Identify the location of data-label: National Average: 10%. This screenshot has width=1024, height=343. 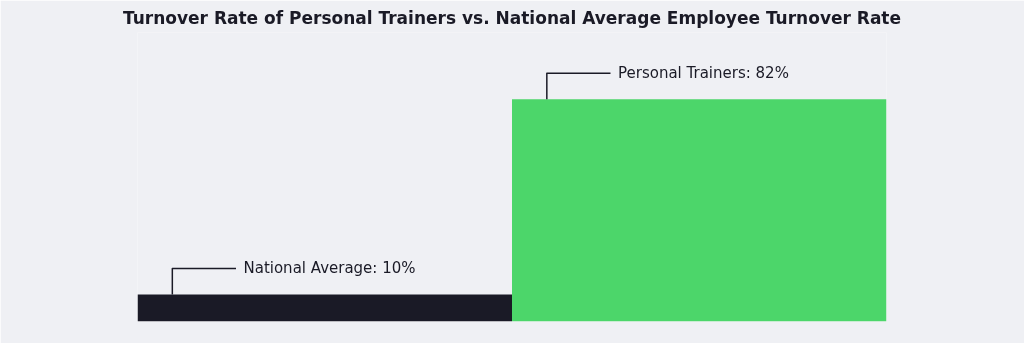
(329, 268).